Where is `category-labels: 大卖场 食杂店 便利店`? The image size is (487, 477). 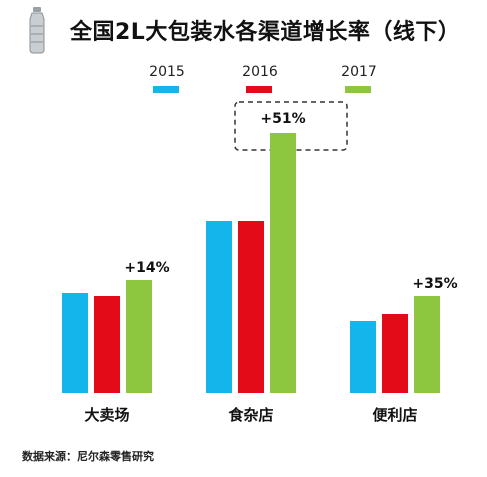
category-labels: 大卖场 食杂店 便利店 is located at coordinates (250, 415).